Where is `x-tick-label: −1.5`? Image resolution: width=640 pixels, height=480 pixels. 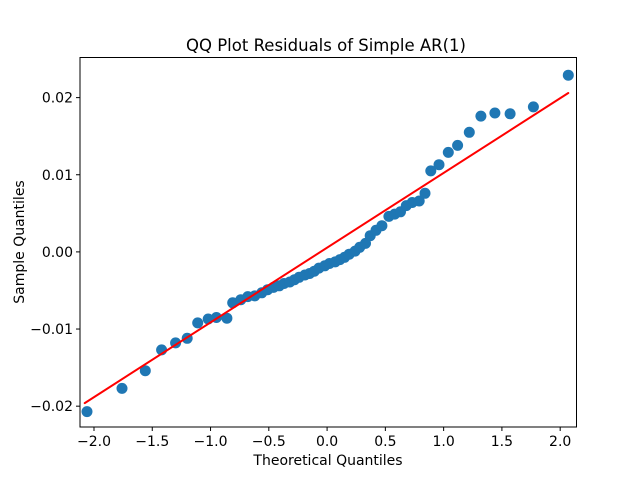
x-tick-label: −1.5 is located at coordinates (152, 442).